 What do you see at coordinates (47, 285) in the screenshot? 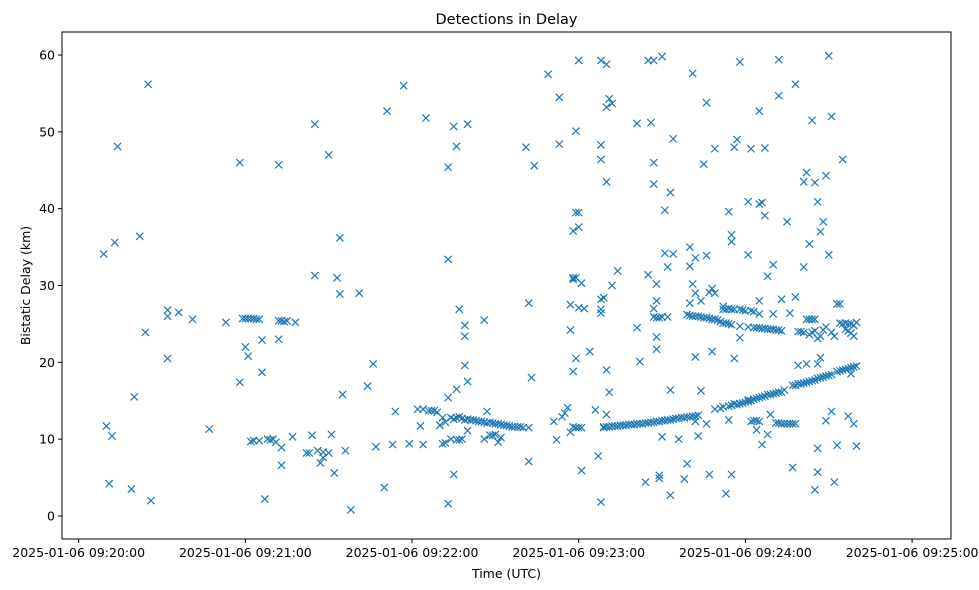
I see `y-tick-label: 30` at bounding box center [47, 285].